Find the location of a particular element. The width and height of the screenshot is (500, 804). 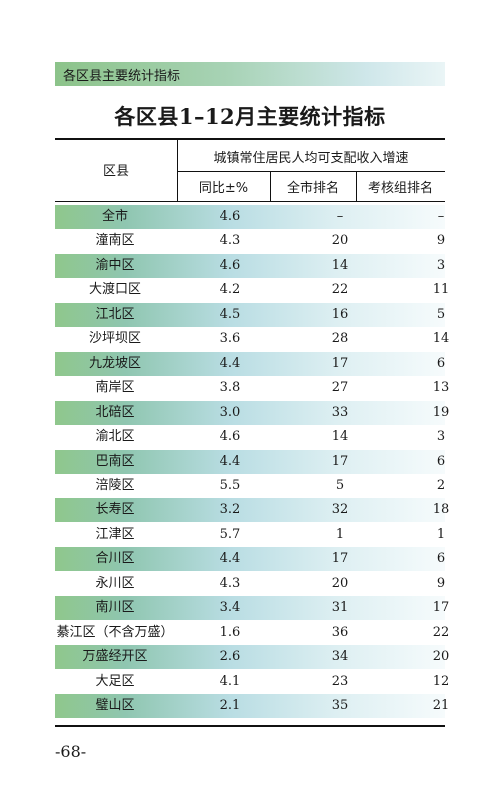

table-row: 北碚区 3.0 33 19 is located at coordinates (252, 412).